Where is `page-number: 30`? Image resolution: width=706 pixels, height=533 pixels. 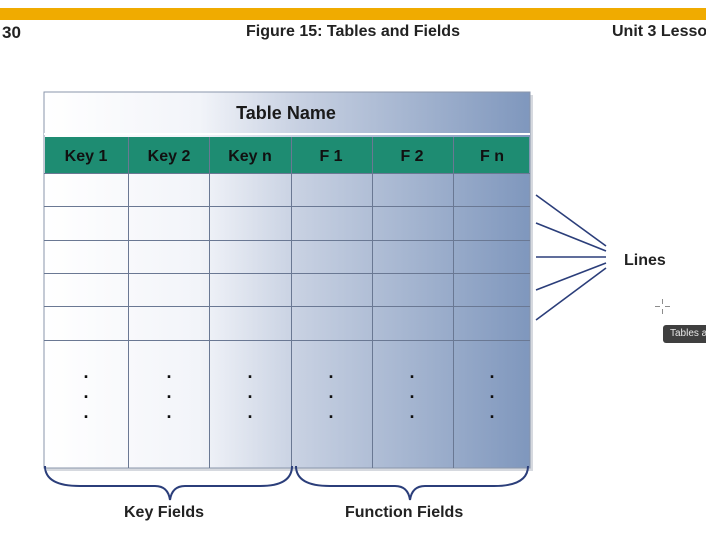 page-number: 30 is located at coordinates (11, 32).